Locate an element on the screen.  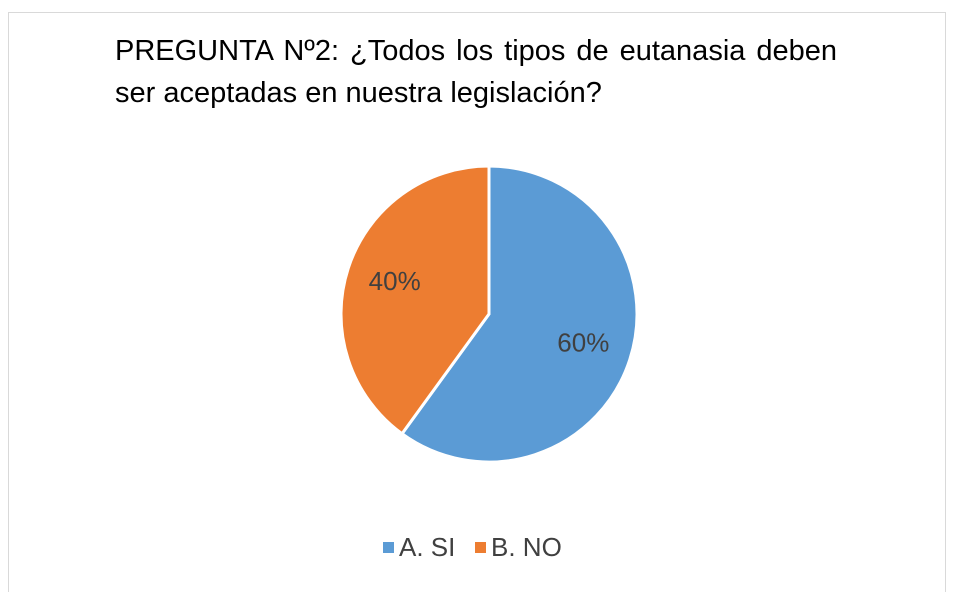
data-label: 60% is located at coordinates (583, 343).